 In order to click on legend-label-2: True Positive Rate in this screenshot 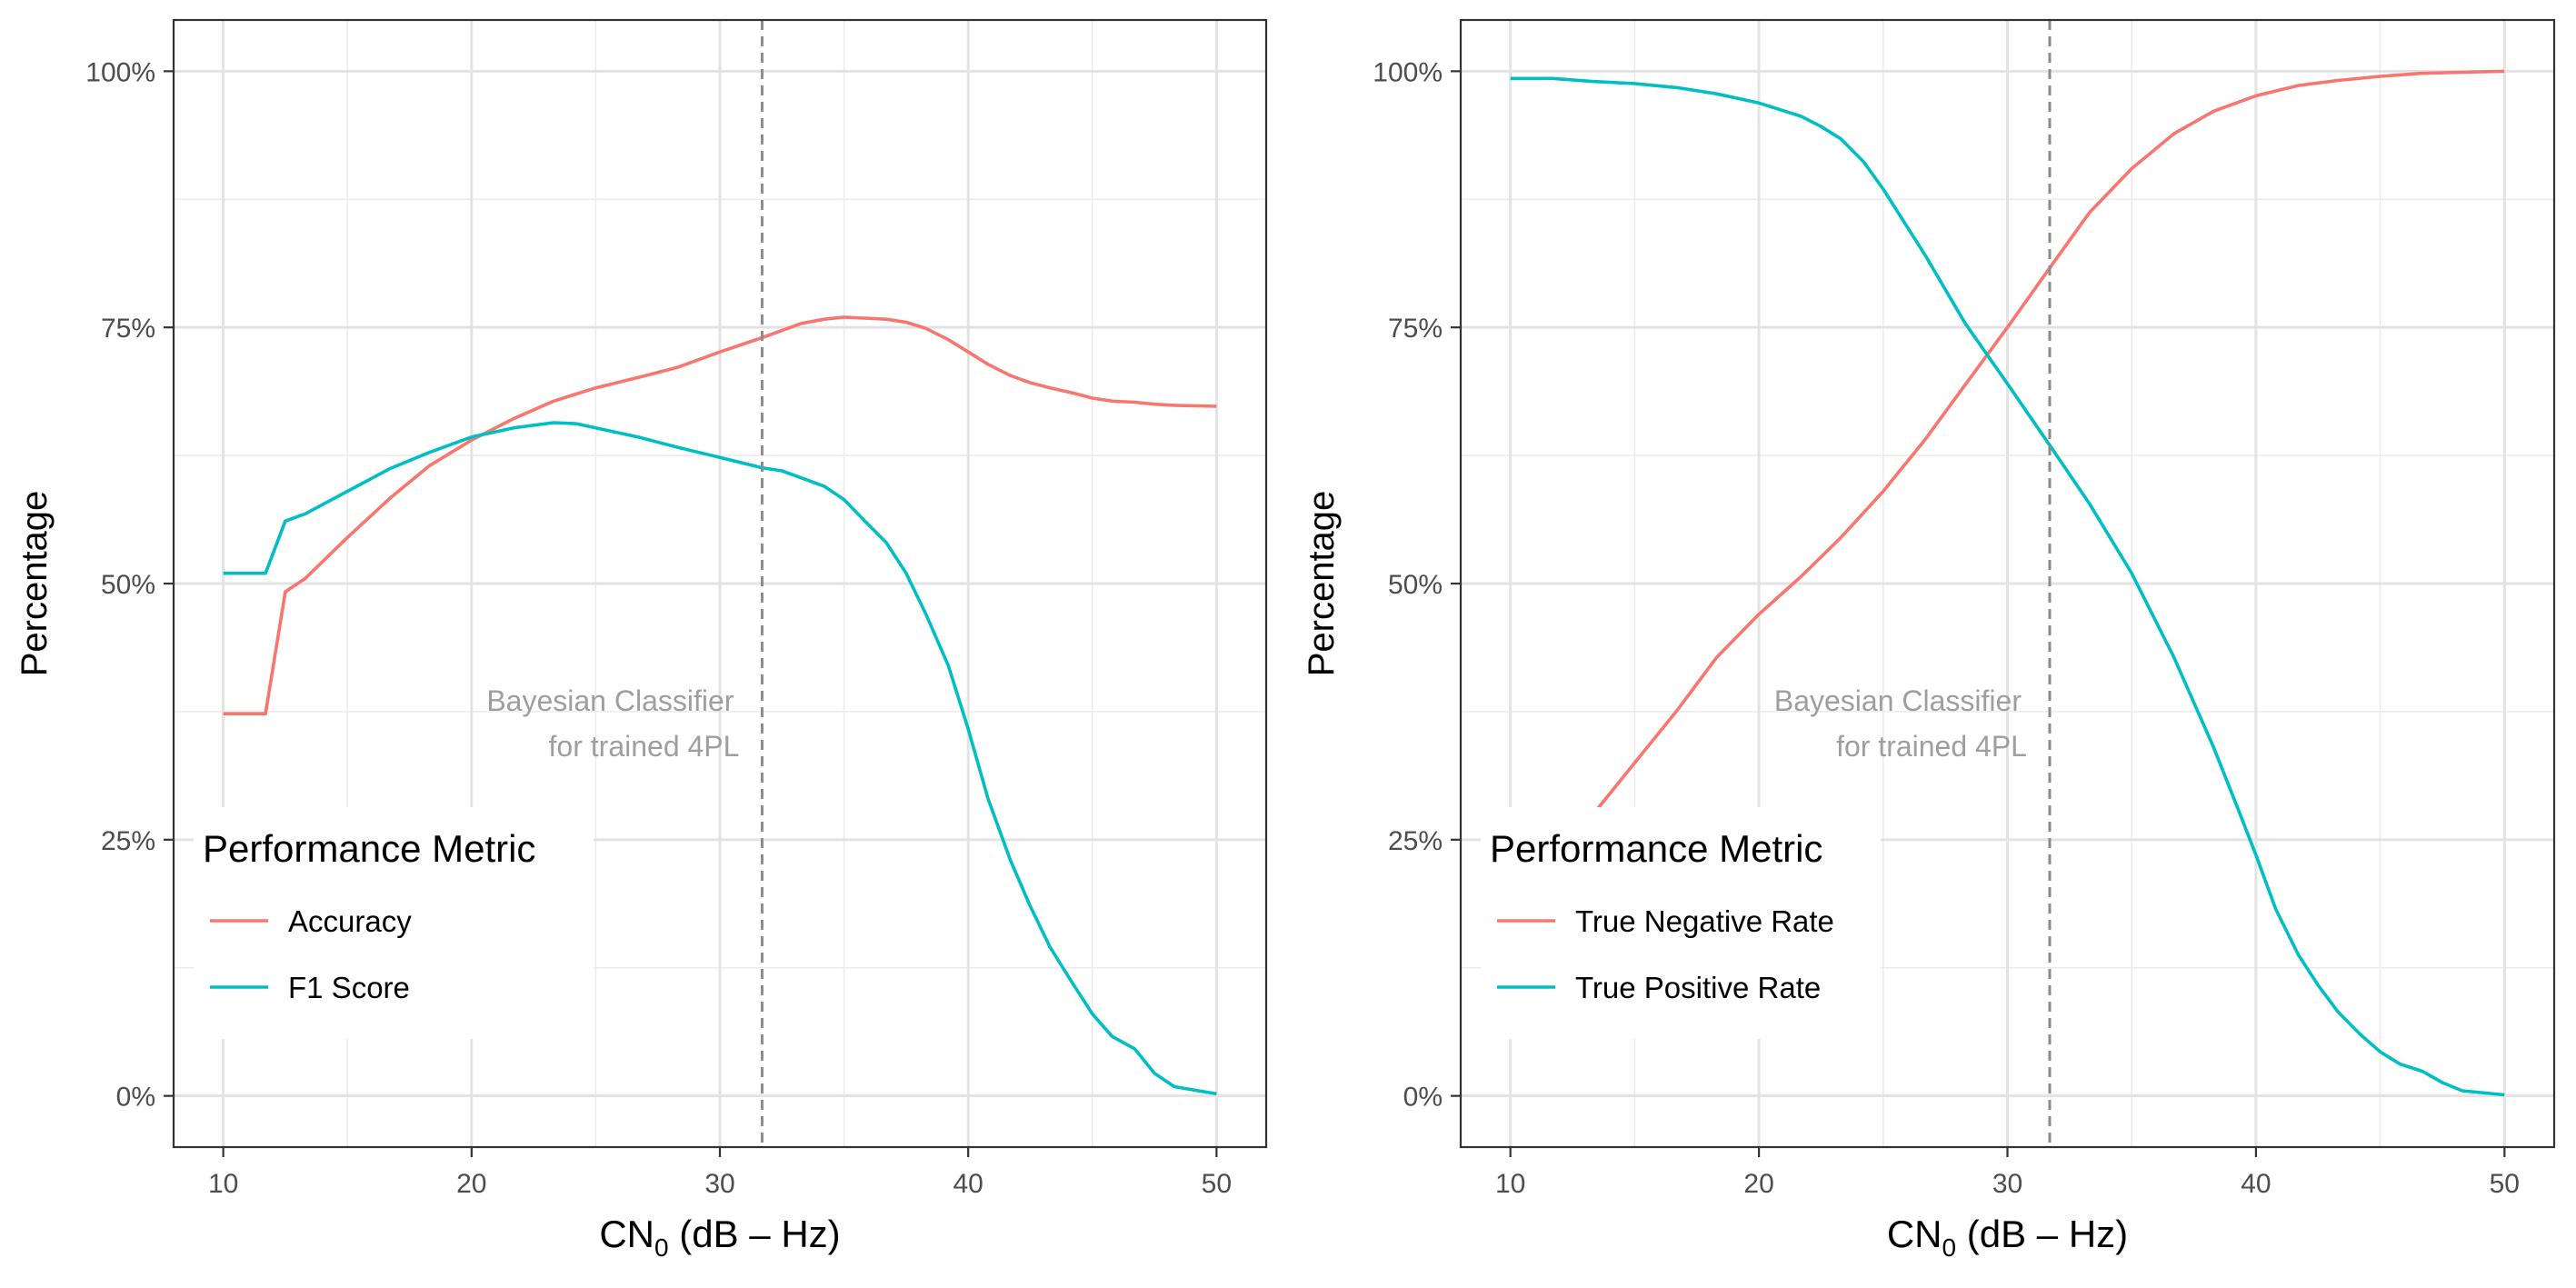, I will do `click(1698, 987)`.